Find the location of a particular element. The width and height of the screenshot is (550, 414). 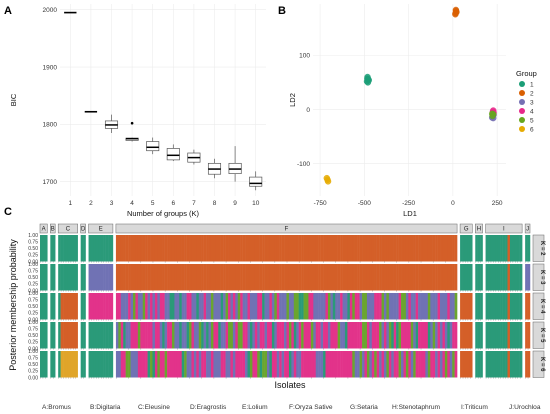

strip-label-G: G is located at coordinates (466, 230).